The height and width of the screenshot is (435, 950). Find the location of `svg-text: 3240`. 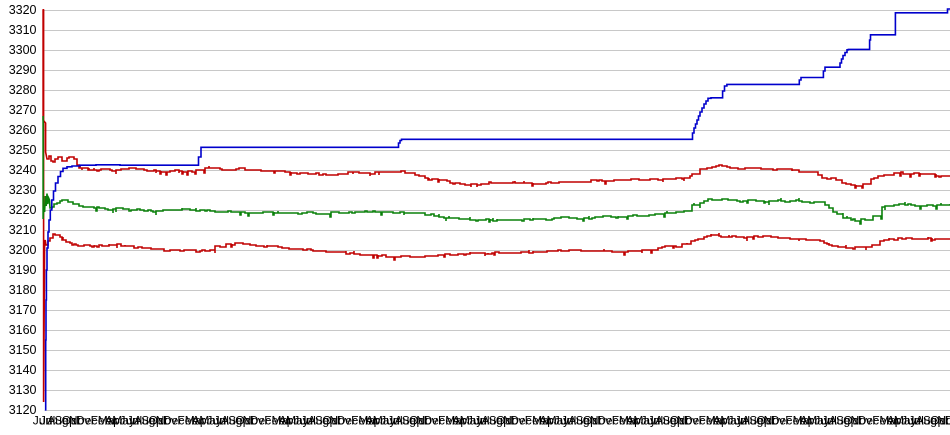

svg-text: 3240 is located at coordinates (23, 170).